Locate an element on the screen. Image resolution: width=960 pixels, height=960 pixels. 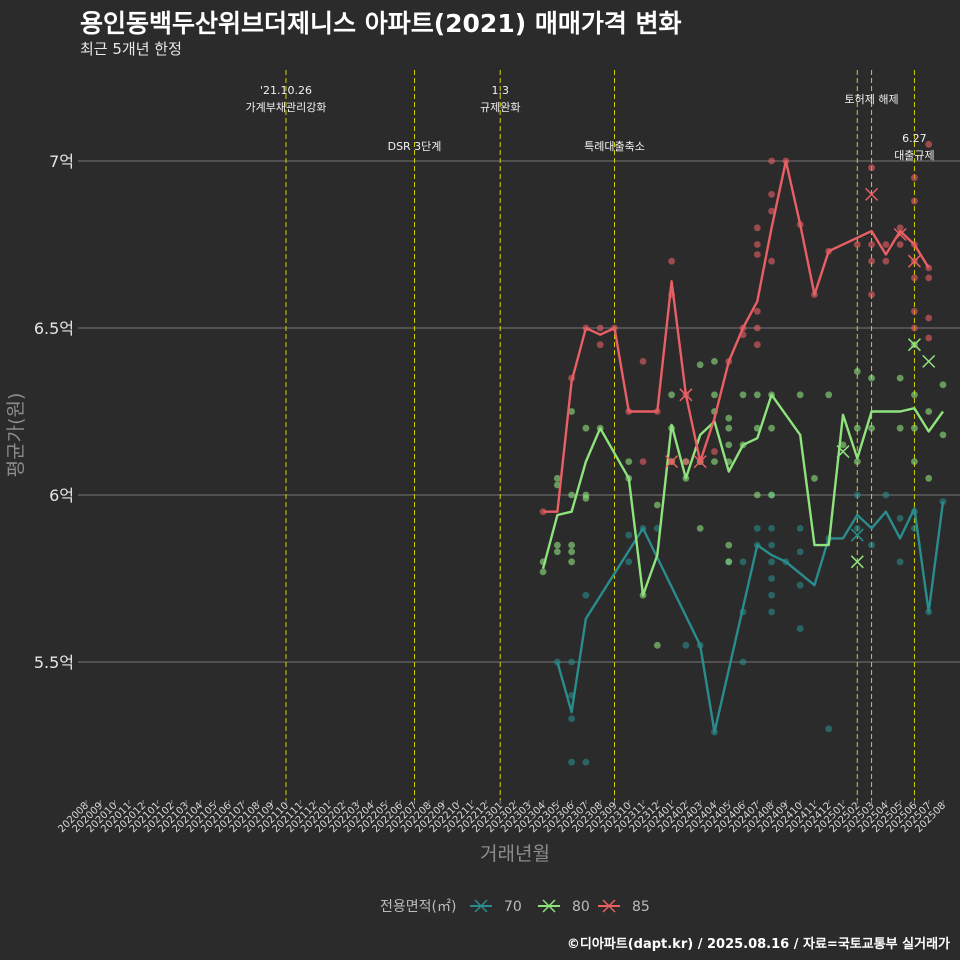
legend-label: 85 is located at coordinates (641, 907).